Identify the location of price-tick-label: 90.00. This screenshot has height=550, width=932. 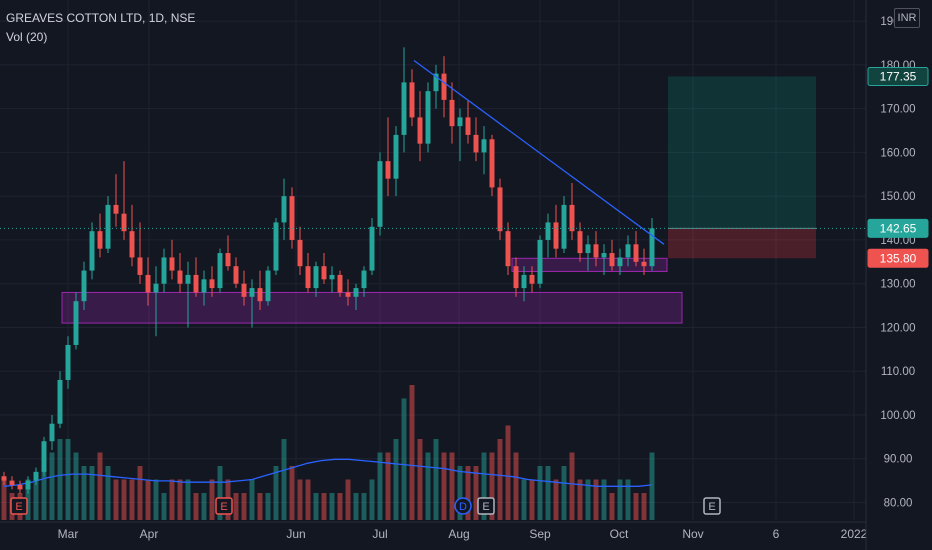
(898, 460).